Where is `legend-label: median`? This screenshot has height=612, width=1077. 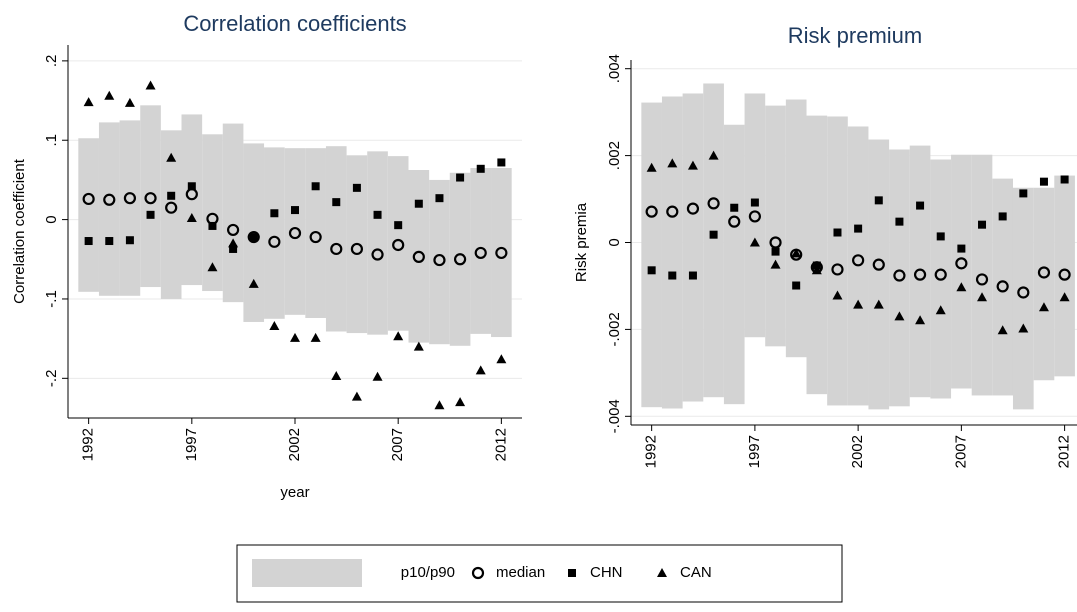
legend-label: median is located at coordinates (520, 572).